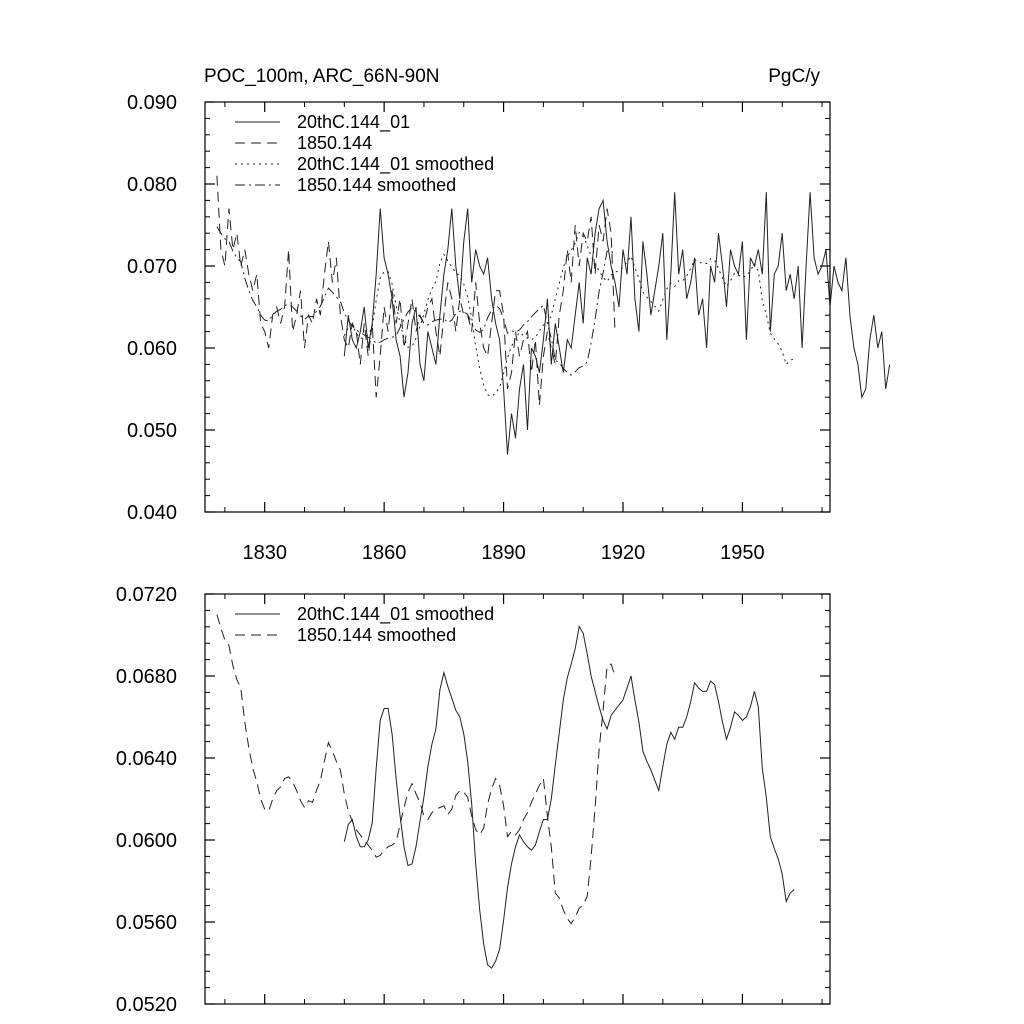 This screenshot has width=1024, height=1024. Describe the element at coordinates (416, 301) in the screenshot. I see `top-series-1850-144-smoothed` at that location.